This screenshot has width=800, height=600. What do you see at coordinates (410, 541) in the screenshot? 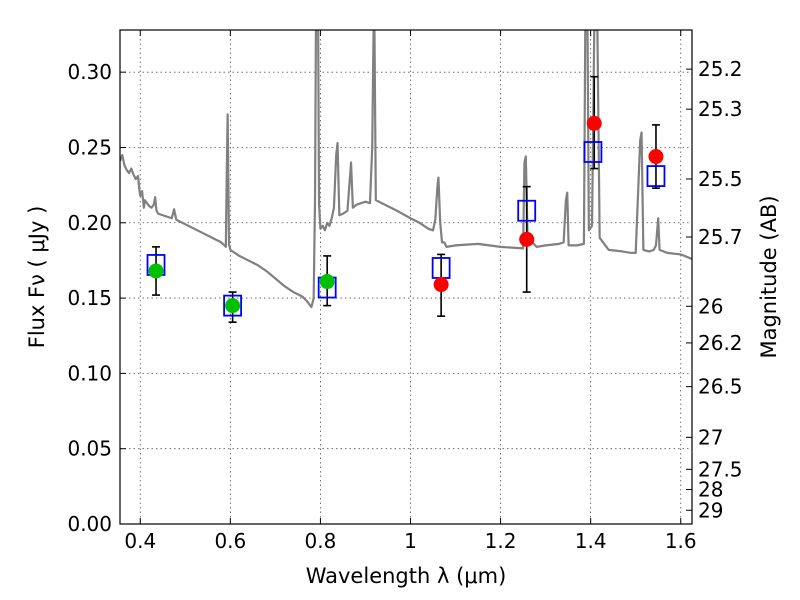
I see `x-tick-label: 1` at bounding box center [410, 541].